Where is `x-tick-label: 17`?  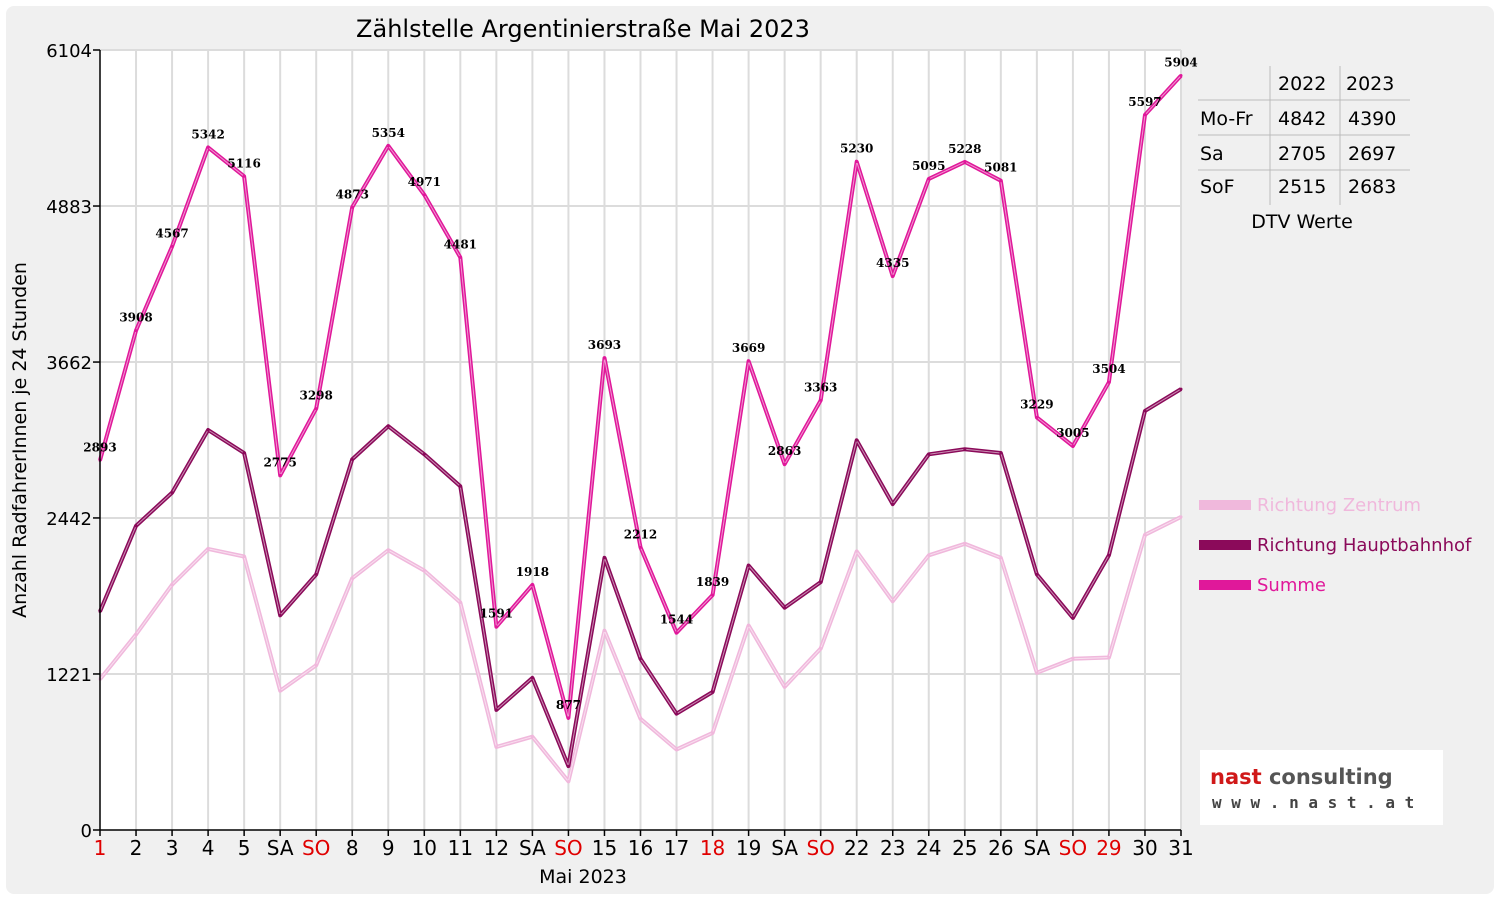 x-tick-label: 17 is located at coordinates (676, 848).